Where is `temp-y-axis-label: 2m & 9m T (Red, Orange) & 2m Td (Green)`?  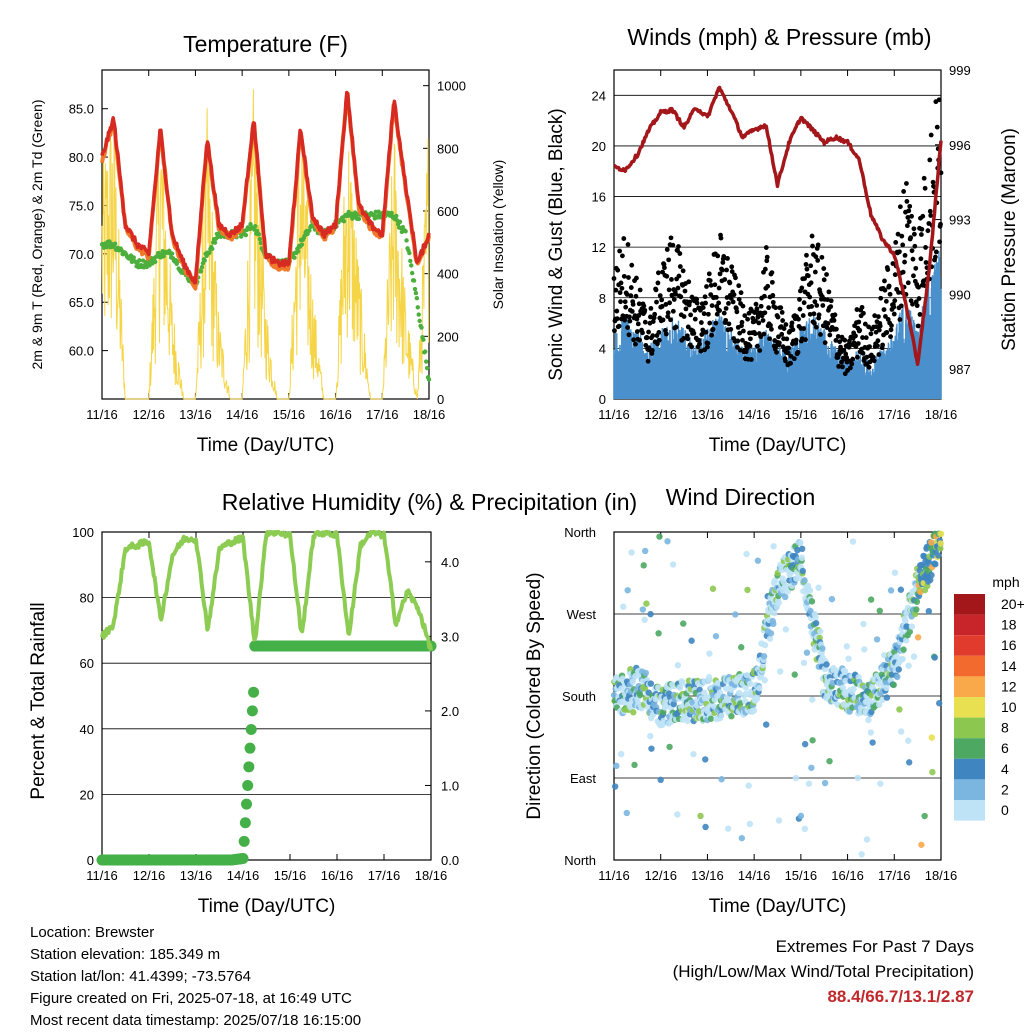
temp-y-axis-label: 2m & 9m T (Red, Orange) & 2m Td (Green) is located at coordinates (37, 235).